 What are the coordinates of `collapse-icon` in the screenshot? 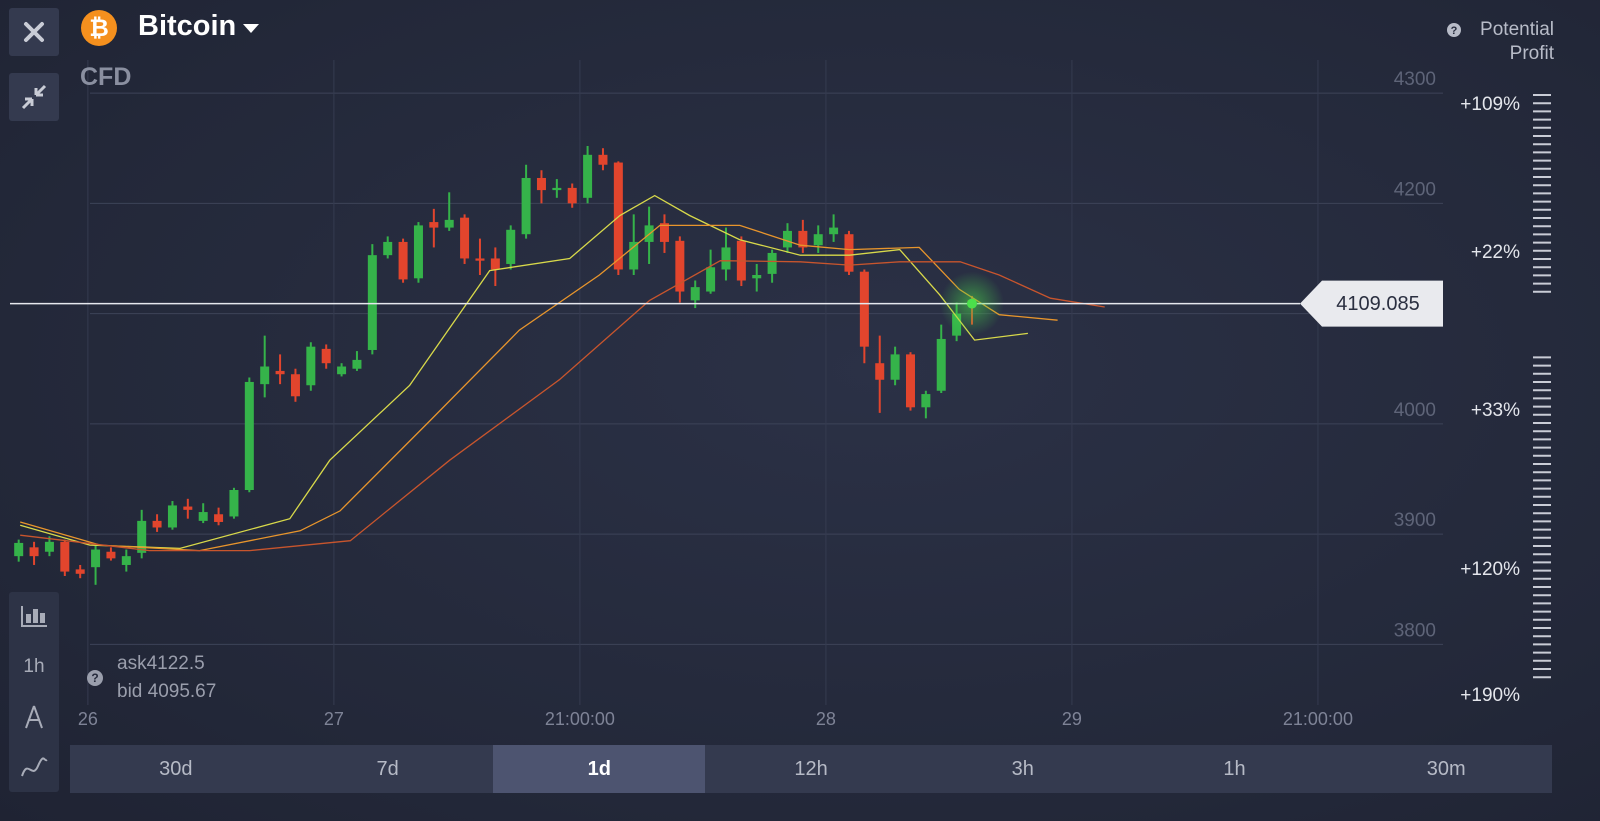 It's located at (34, 97).